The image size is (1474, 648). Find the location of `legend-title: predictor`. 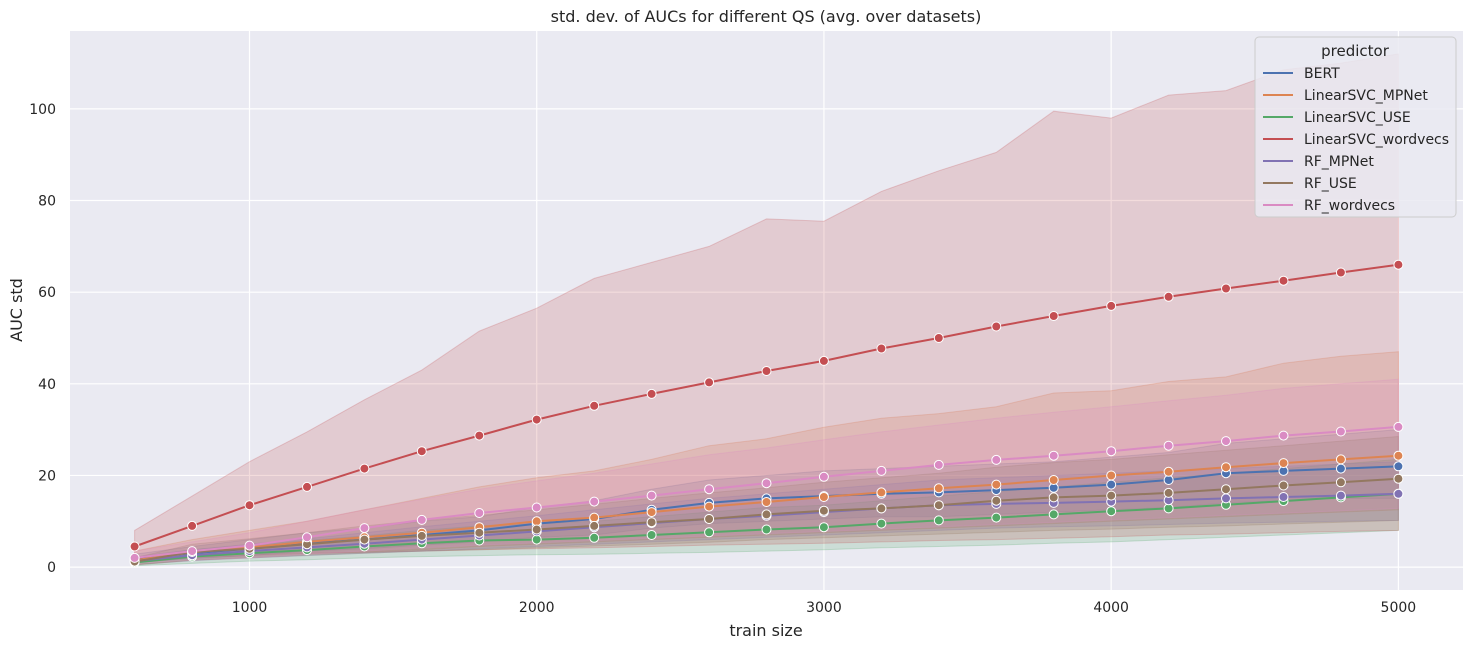

legend-title: predictor is located at coordinates (1355, 51).